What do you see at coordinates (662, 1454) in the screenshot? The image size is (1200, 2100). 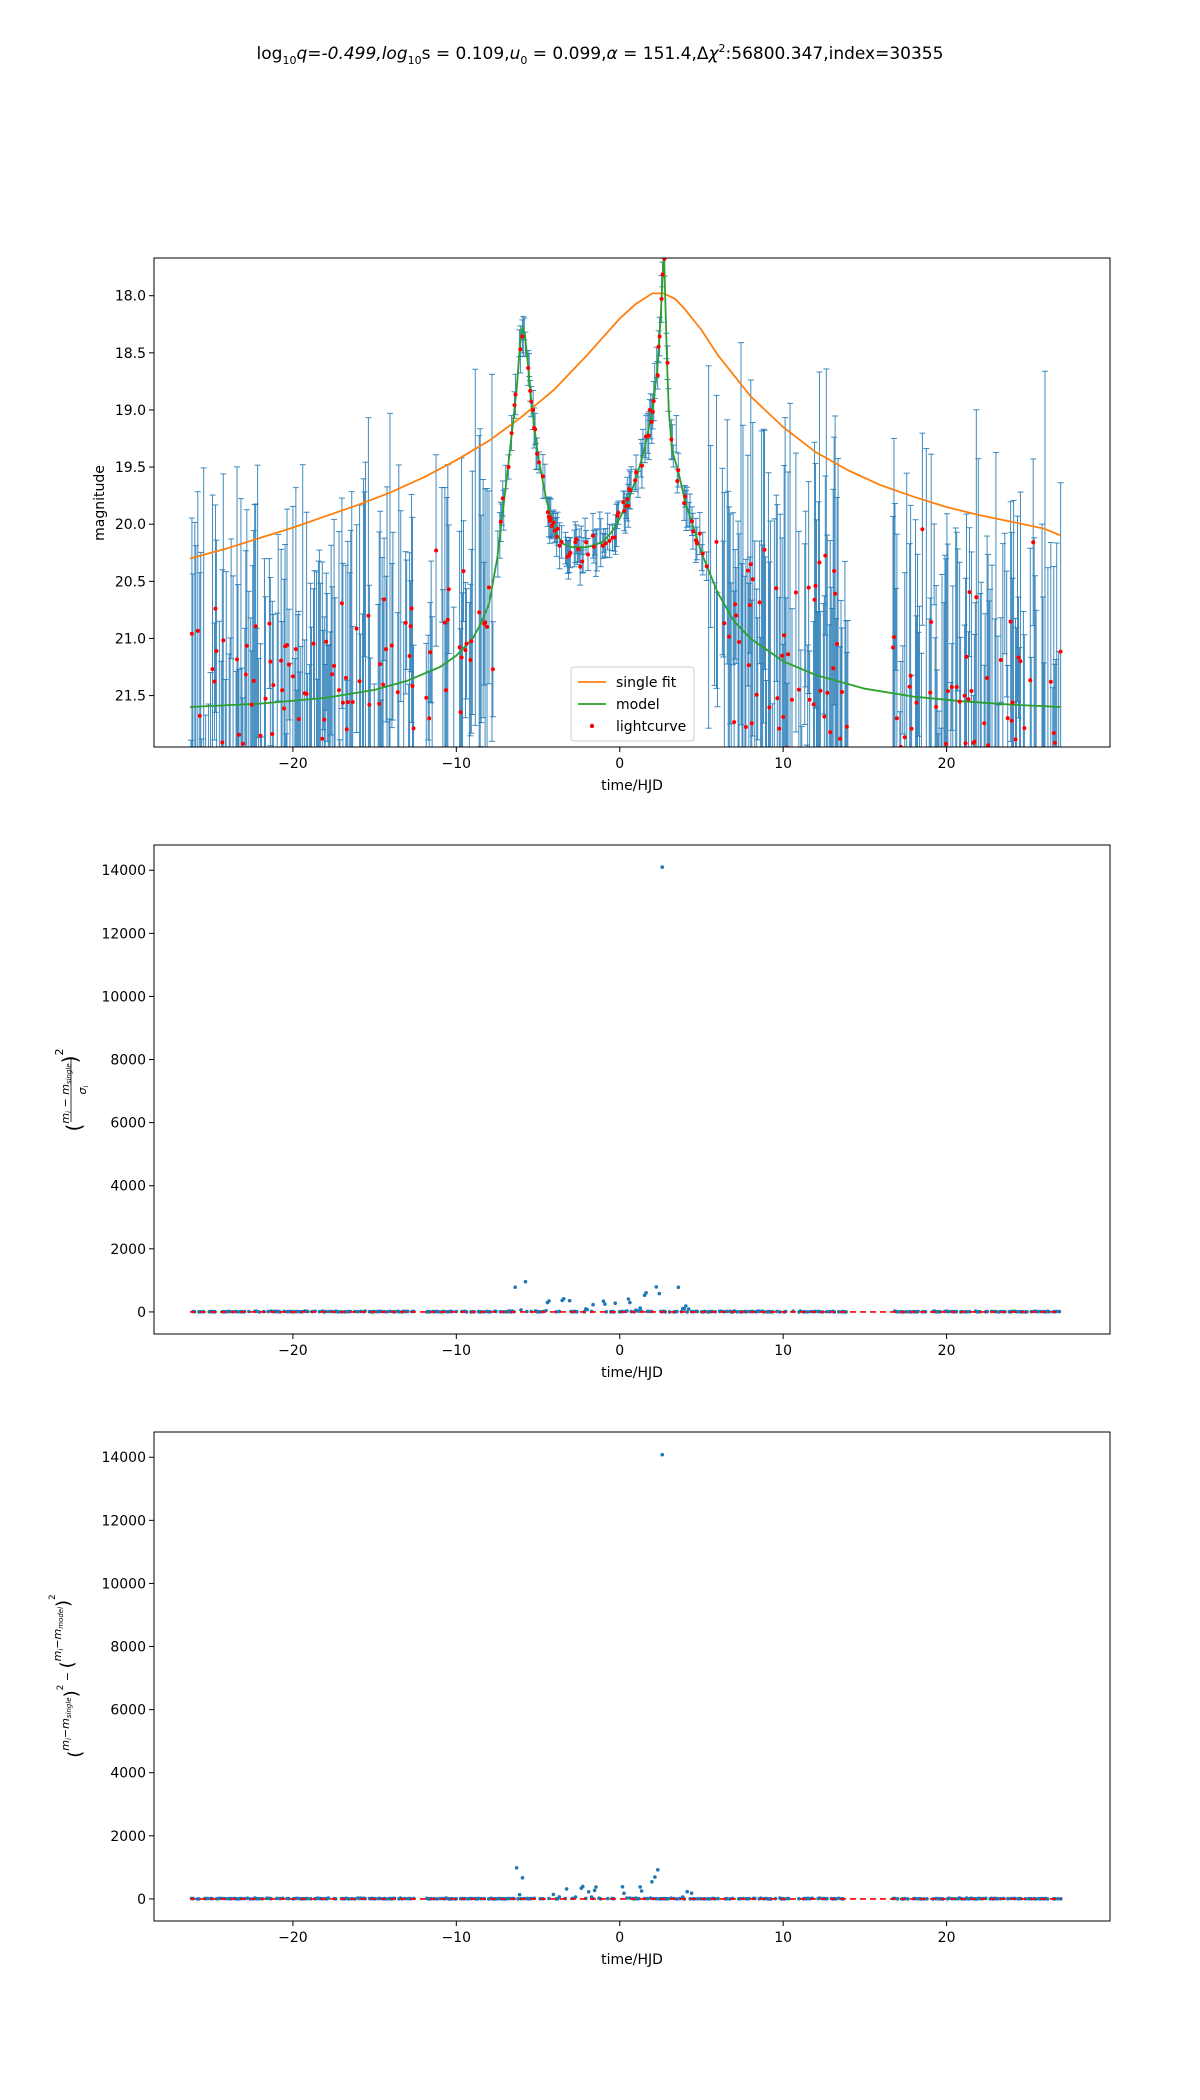 I see `outlier-point` at bounding box center [662, 1454].